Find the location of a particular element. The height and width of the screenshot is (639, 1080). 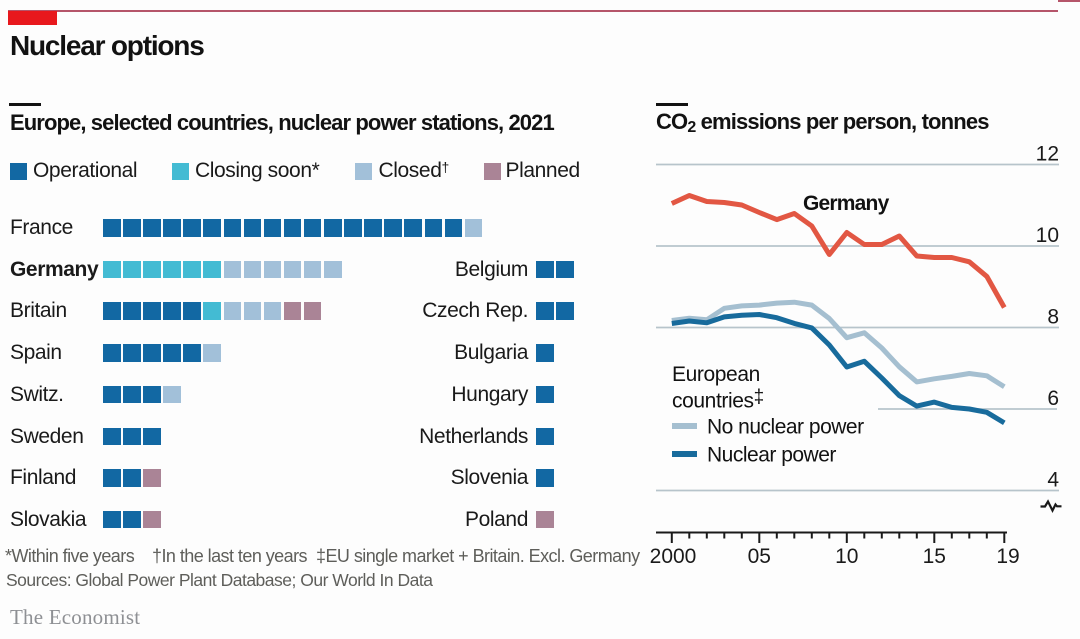

svg-text: 15 is located at coordinates (934, 556).